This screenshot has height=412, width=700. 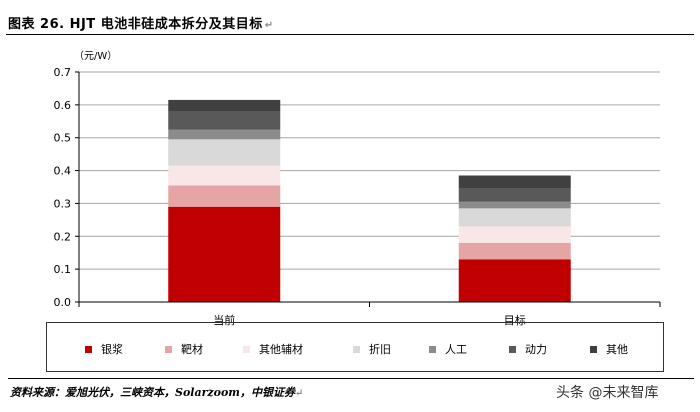 I want to click on title-bar: 图表 26. HJT 电池非硅成本拆分及其目标 ↵, so click(x=350, y=21).